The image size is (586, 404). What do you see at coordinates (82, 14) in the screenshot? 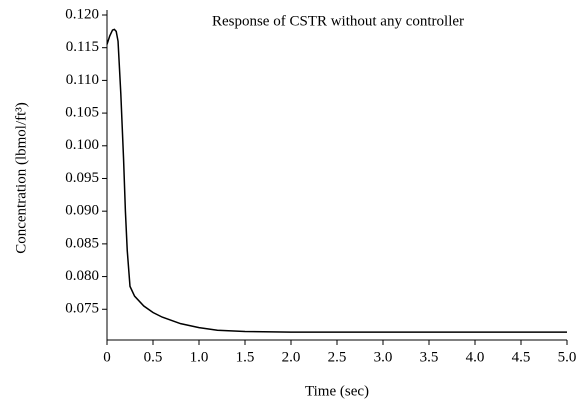
I see `y-tick-label: 0.120` at bounding box center [82, 14].